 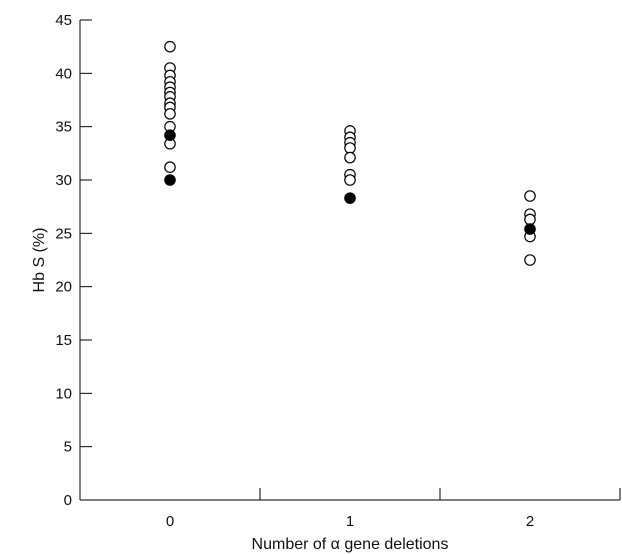 What do you see at coordinates (68, 500) in the screenshot?
I see `y-tick-label: 0` at bounding box center [68, 500].